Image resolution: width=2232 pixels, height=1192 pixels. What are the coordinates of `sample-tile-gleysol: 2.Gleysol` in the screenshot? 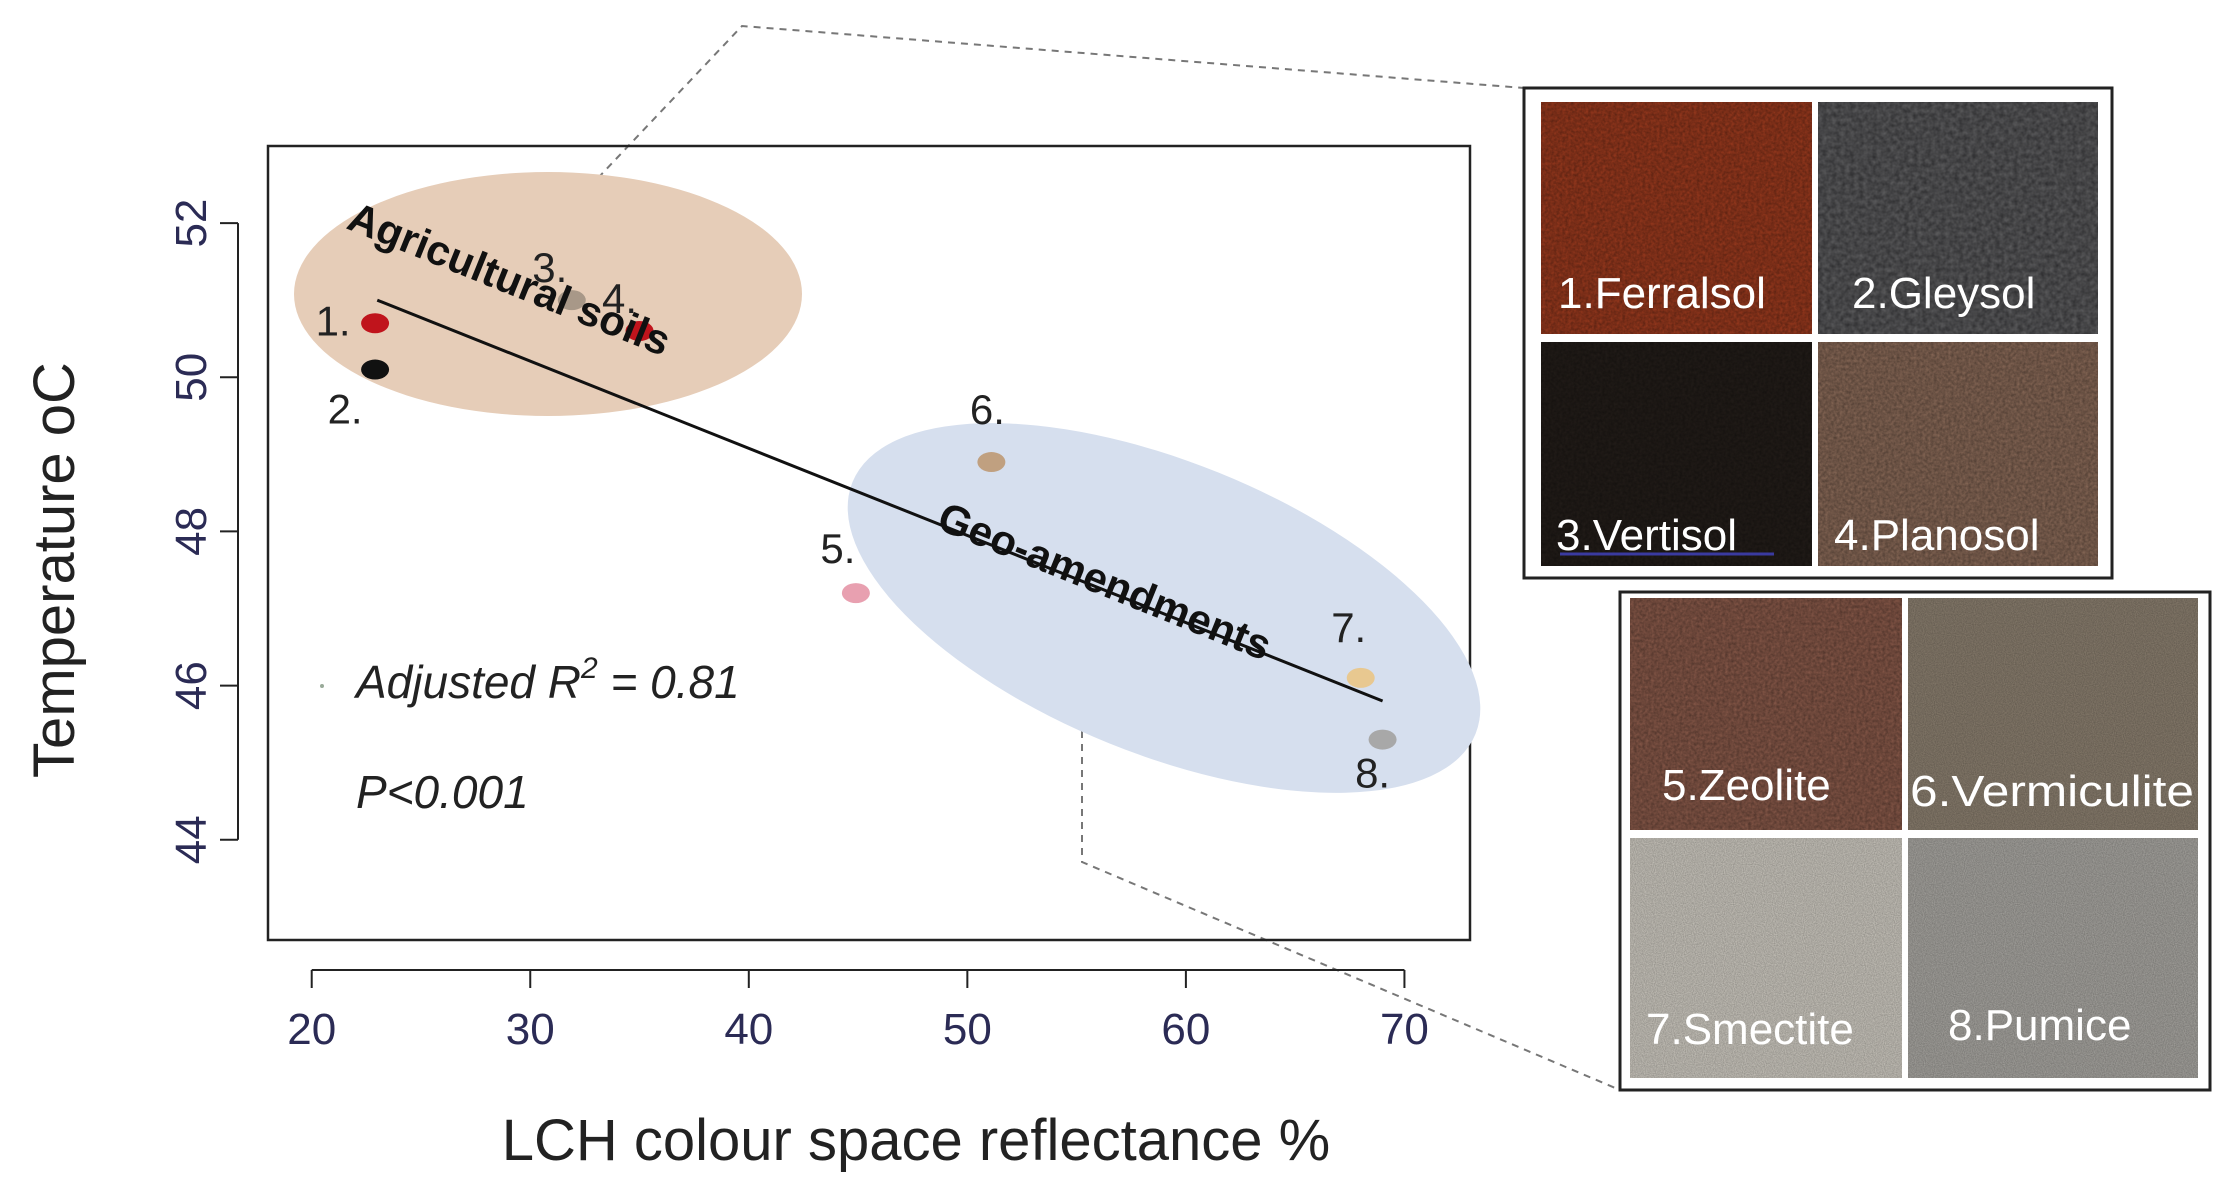 It's located at (1958, 218).